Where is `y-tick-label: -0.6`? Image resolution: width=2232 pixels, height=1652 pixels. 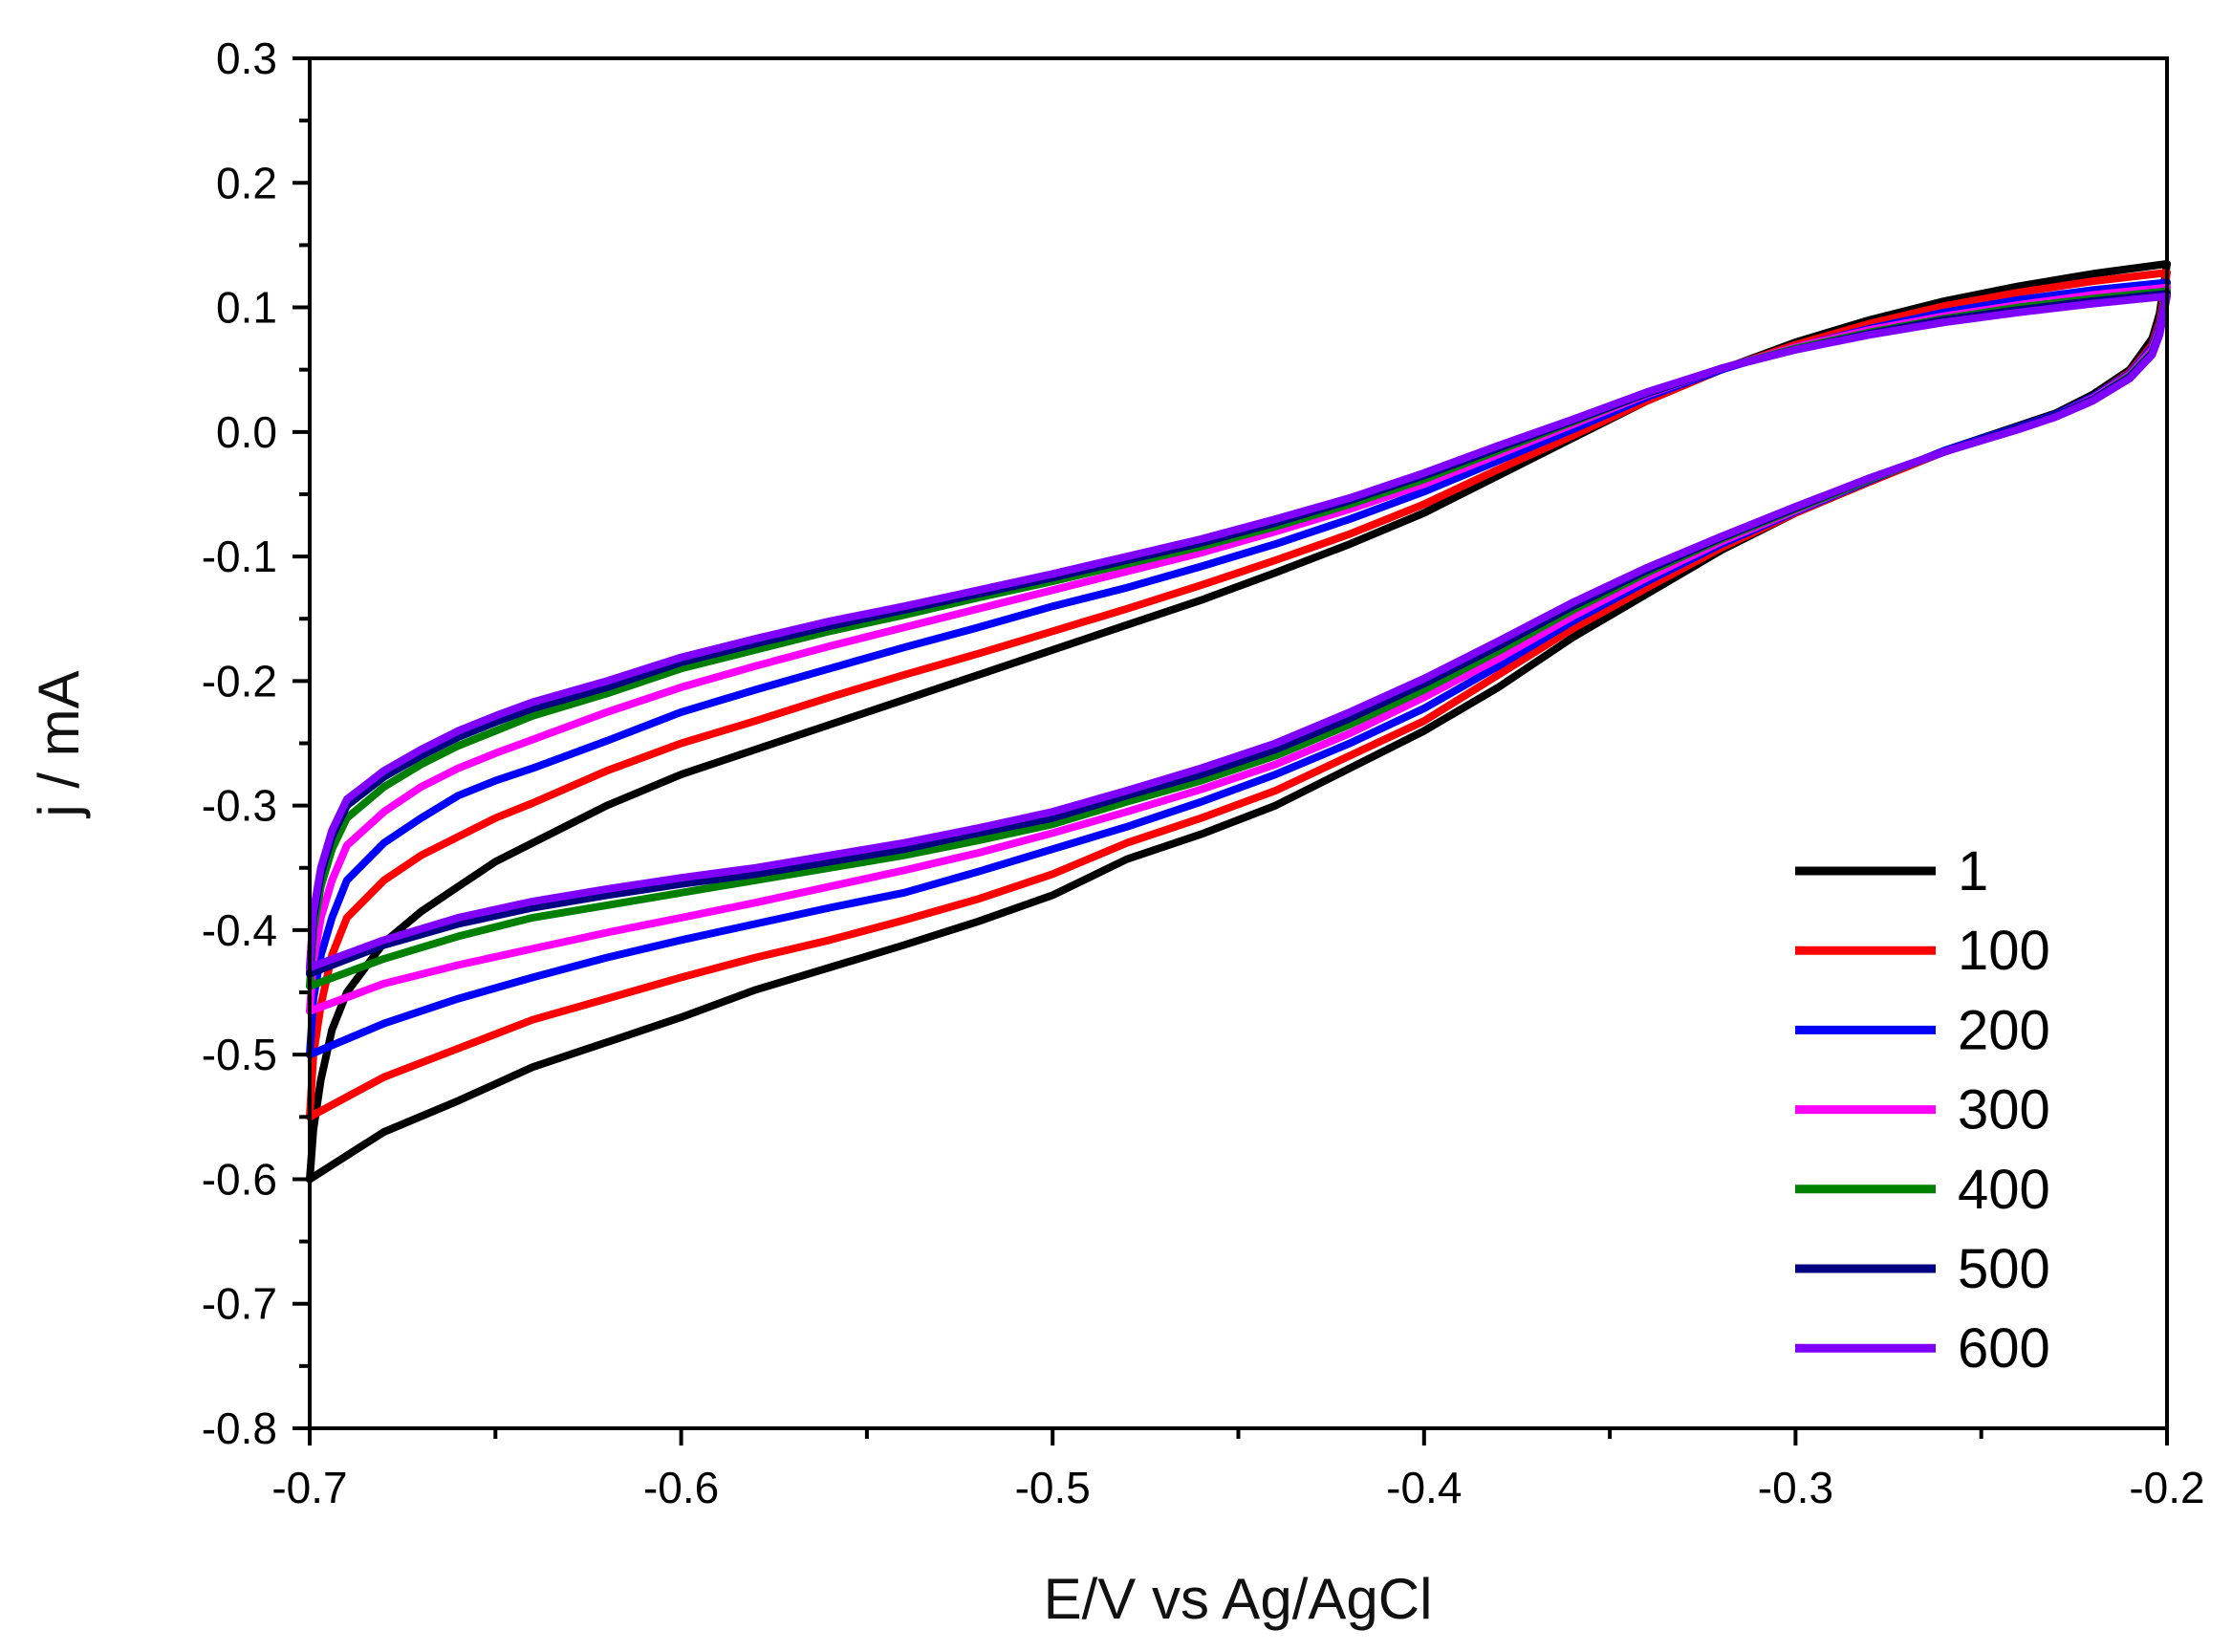 y-tick-label: -0.6 is located at coordinates (239, 1179).